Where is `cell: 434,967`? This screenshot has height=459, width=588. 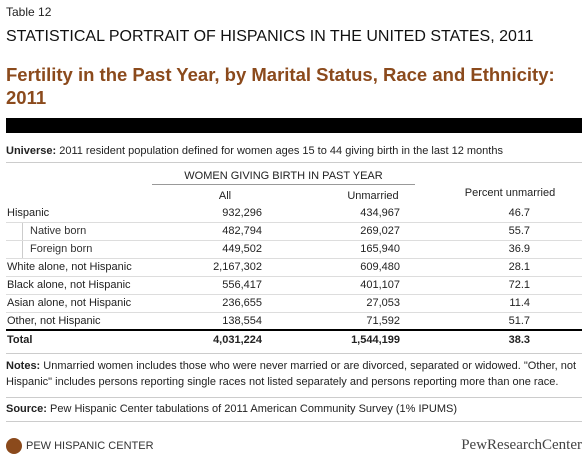 cell: 434,967 is located at coordinates (380, 213).